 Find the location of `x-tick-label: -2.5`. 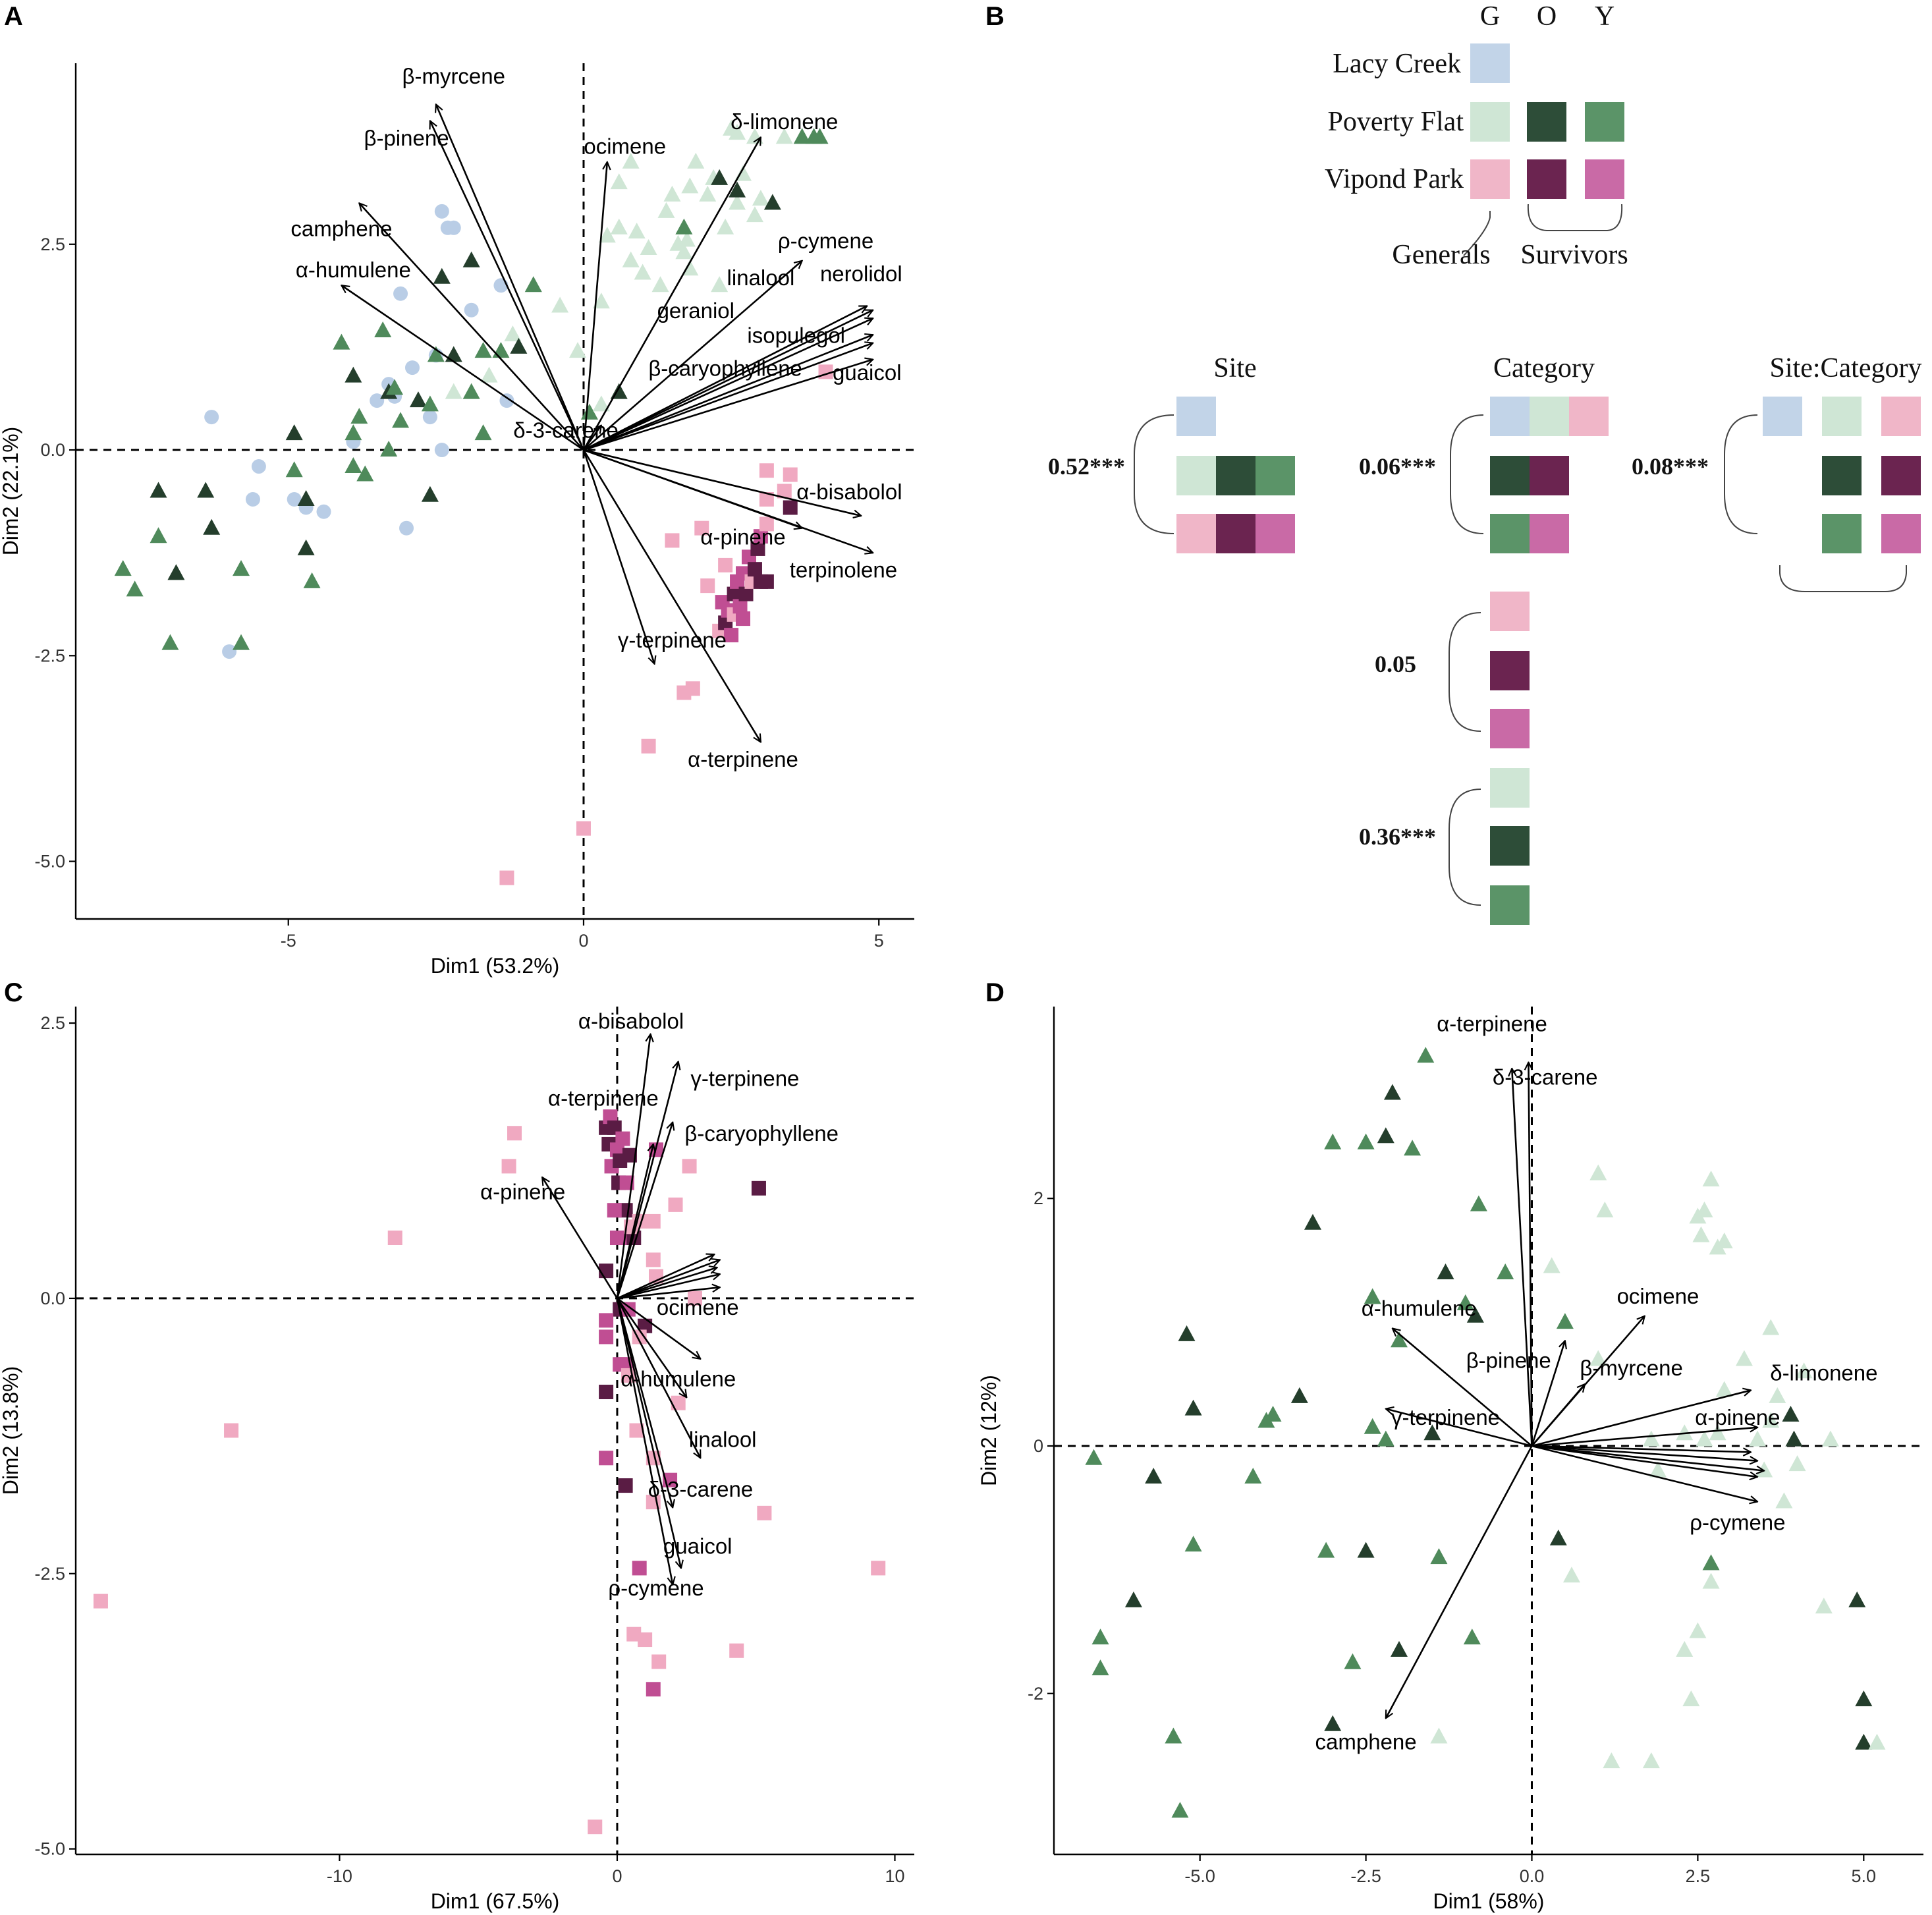

x-tick-label: -2.5 is located at coordinates (1366, 1876).